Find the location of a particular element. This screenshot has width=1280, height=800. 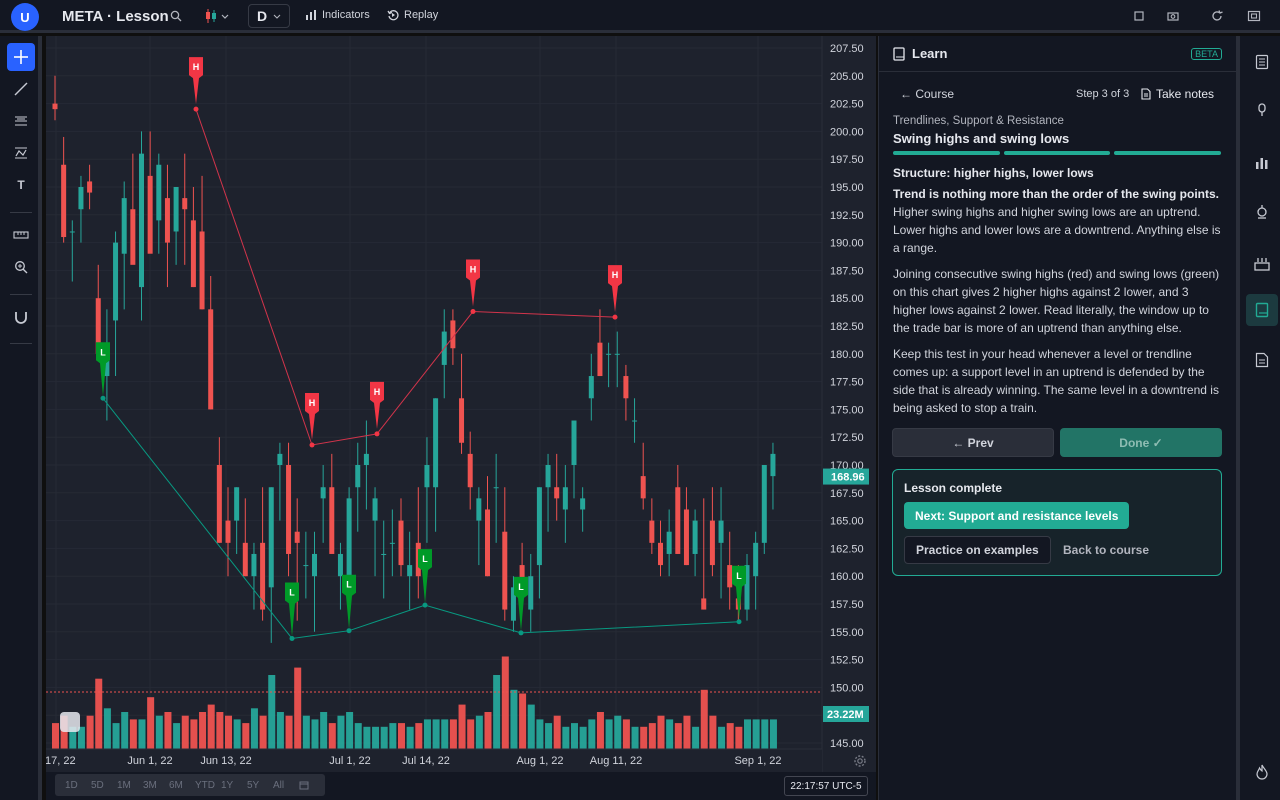

time-axis is located at coordinates (434, 760).